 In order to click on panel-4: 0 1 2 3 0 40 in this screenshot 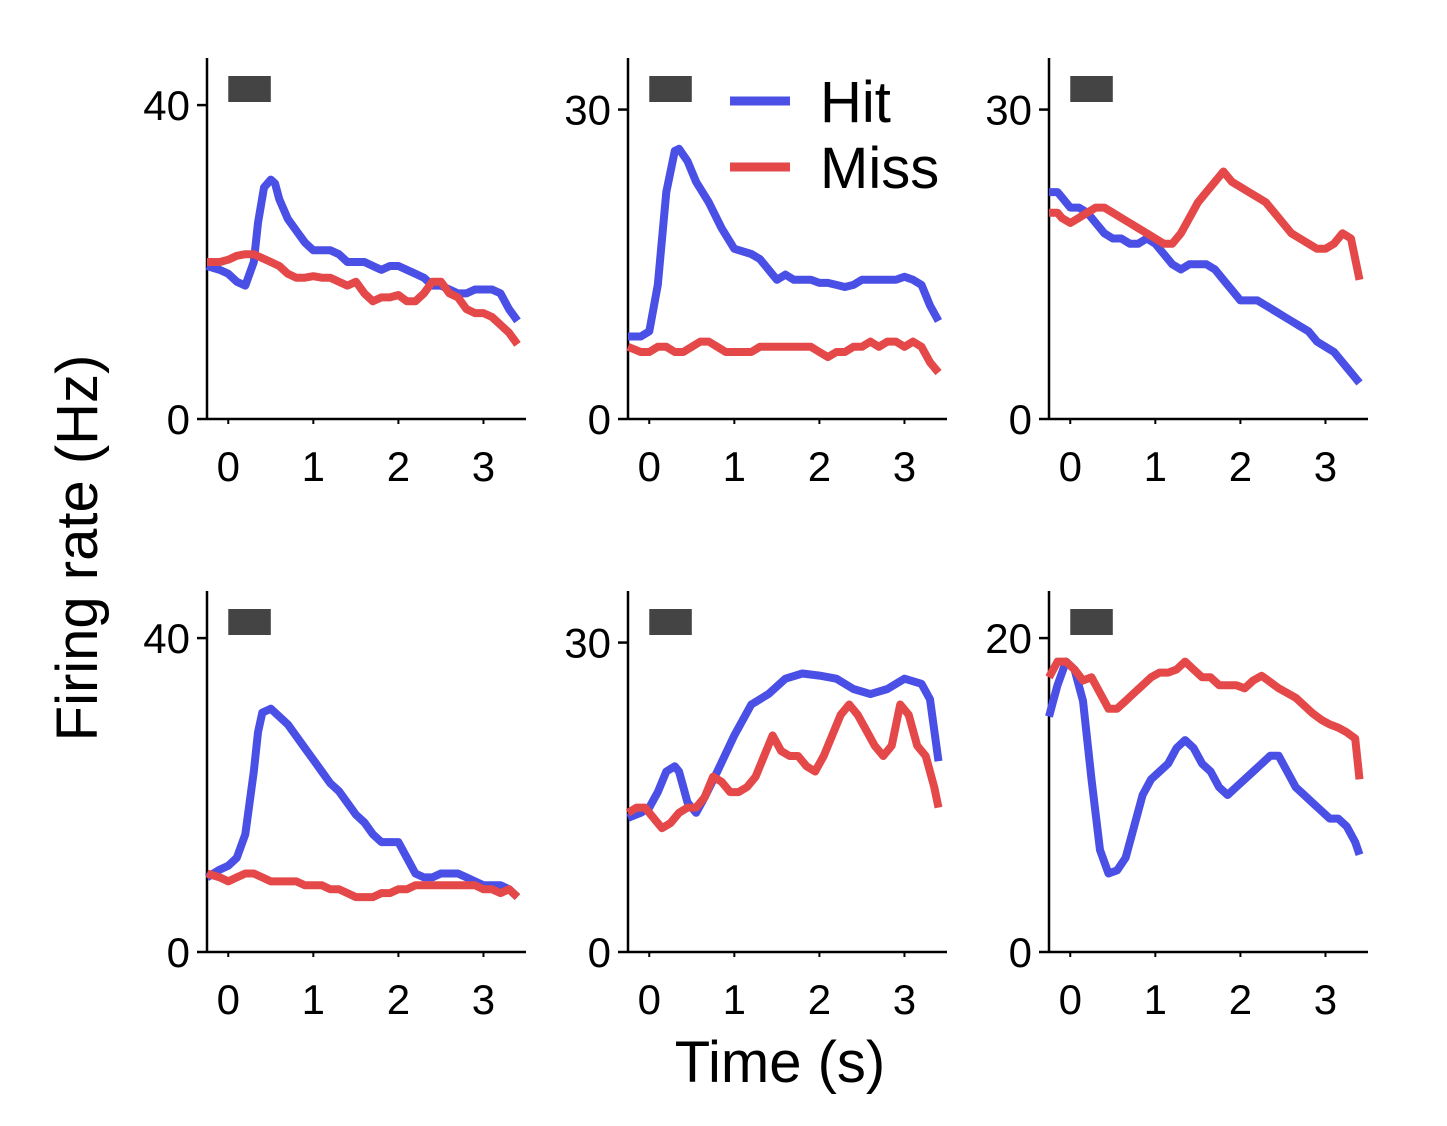, I will do `click(334, 807)`.